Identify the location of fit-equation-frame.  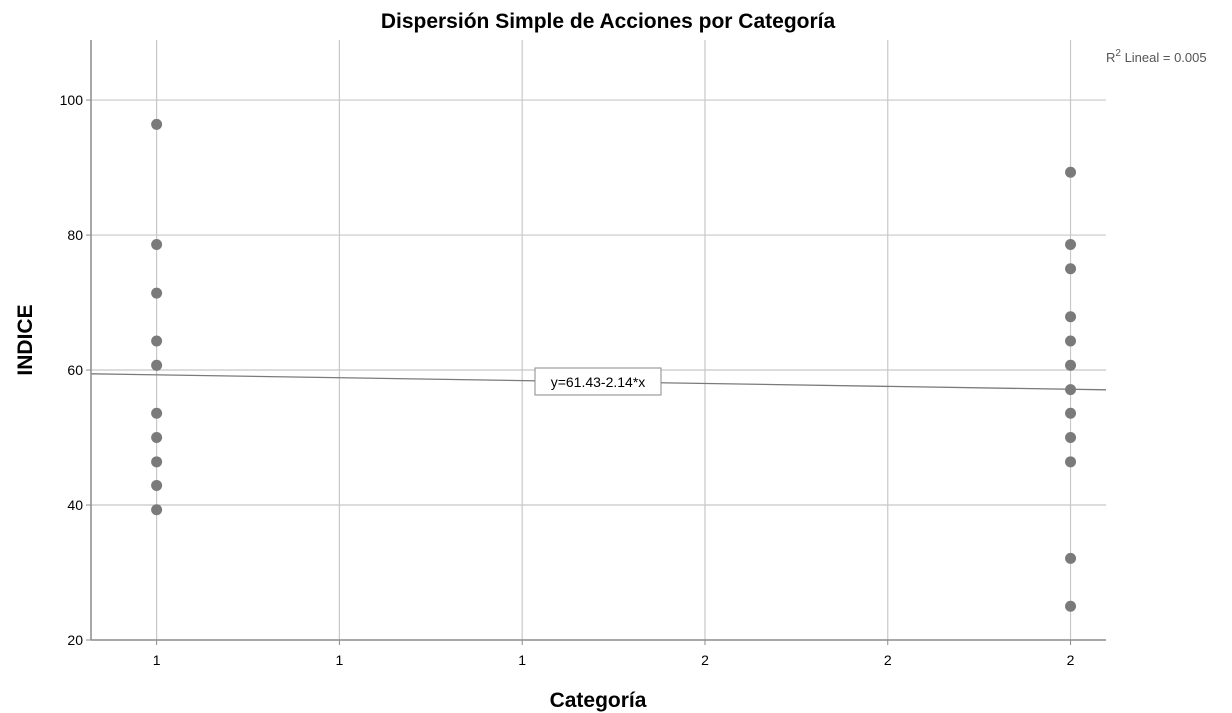
(598, 381).